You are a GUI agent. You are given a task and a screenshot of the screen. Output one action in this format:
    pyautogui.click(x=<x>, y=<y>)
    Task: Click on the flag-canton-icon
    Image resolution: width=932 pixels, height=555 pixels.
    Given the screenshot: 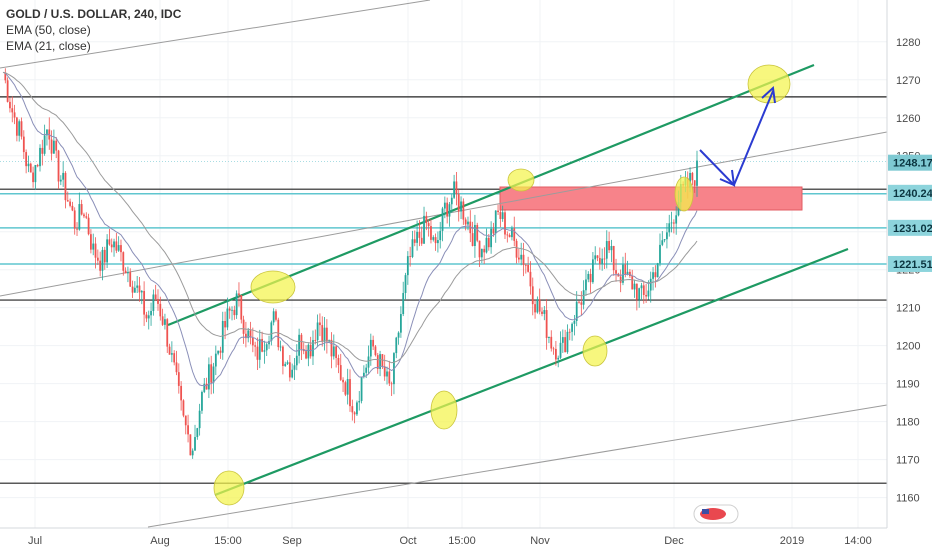 What is the action you would take?
    pyautogui.click(x=705, y=511)
    